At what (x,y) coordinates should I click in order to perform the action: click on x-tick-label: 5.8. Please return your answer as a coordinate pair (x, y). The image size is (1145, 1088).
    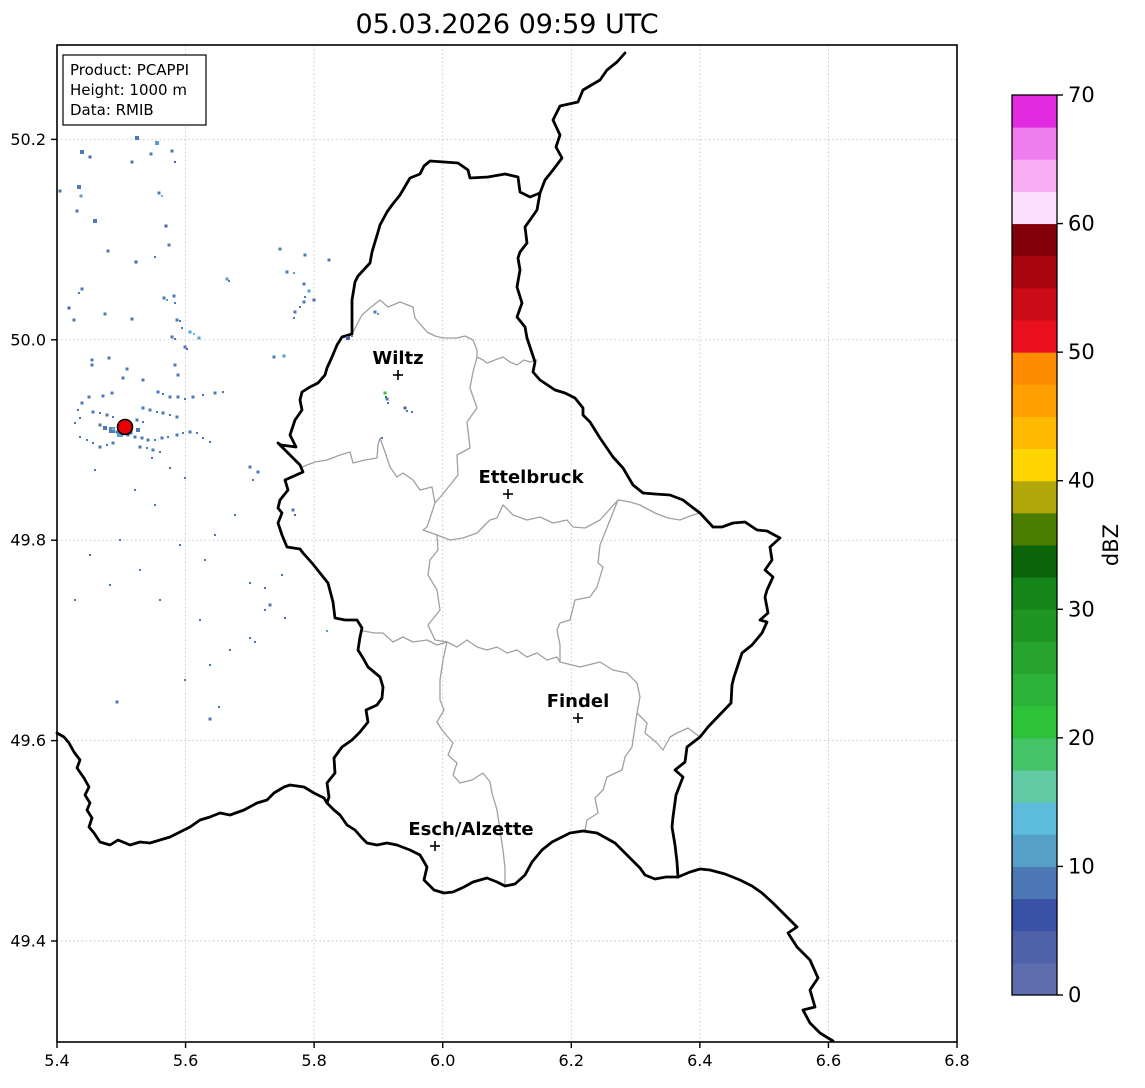
    Looking at the image, I should click on (313, 1060).